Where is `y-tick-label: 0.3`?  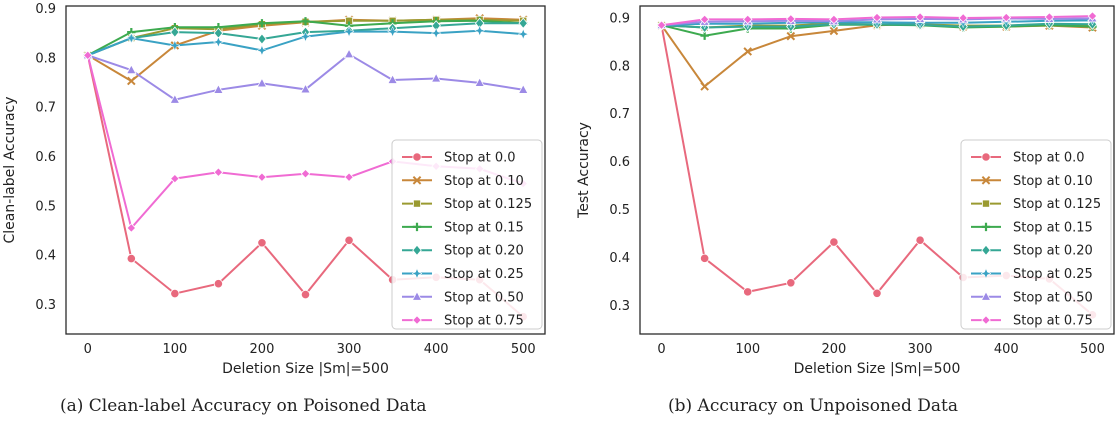
y-tick-label: 0.3 is located at coordinates (45, 305).